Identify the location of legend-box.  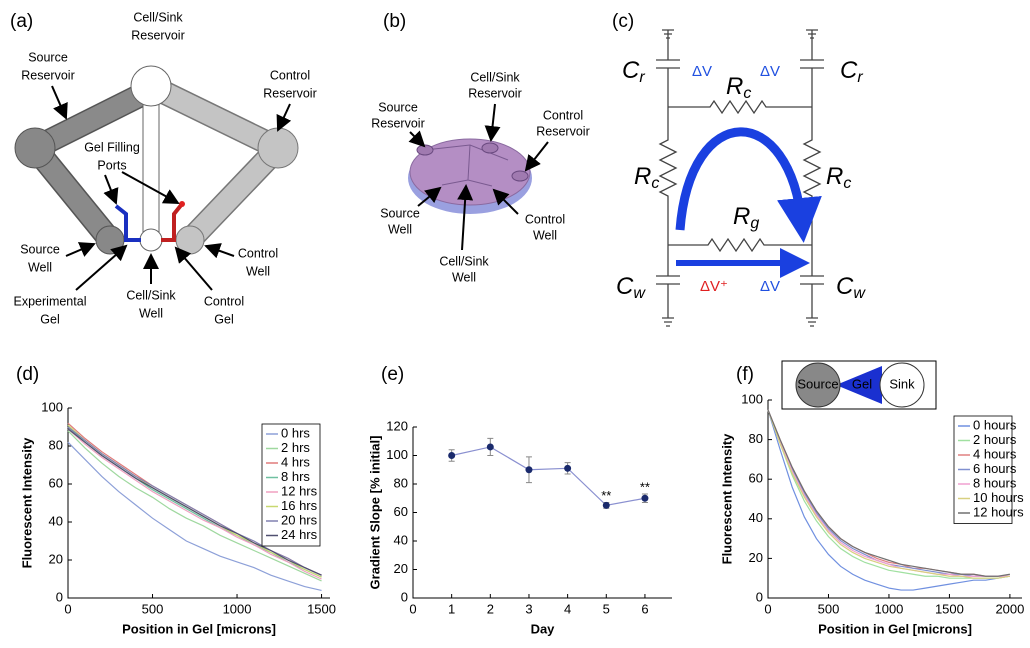
(291, 485).